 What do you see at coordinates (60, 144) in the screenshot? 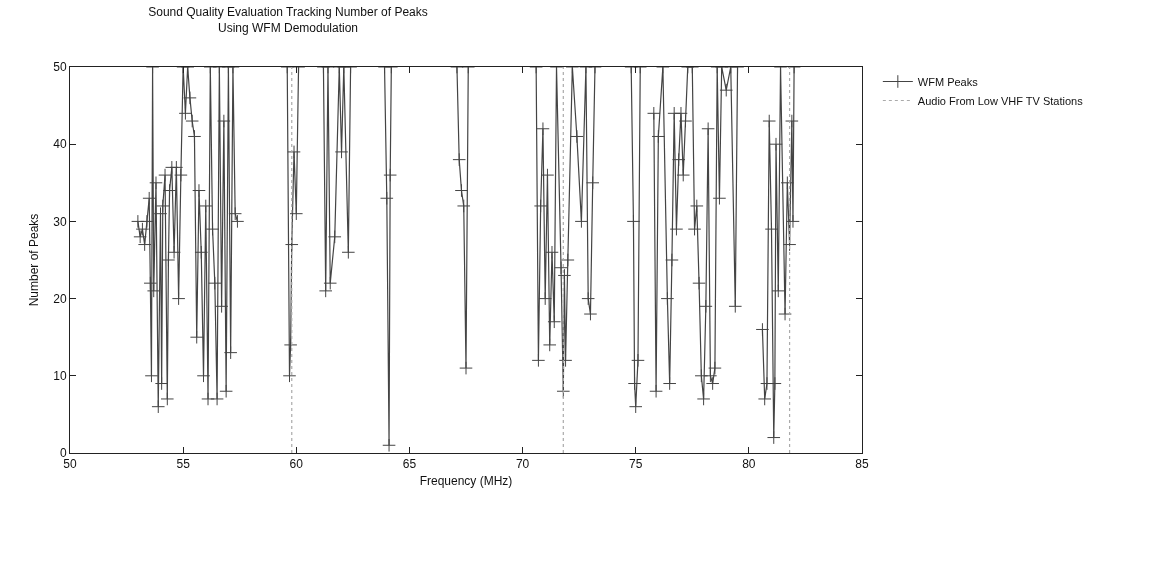
I see `y-tick-label: 40` at bounding box center [60, 144].